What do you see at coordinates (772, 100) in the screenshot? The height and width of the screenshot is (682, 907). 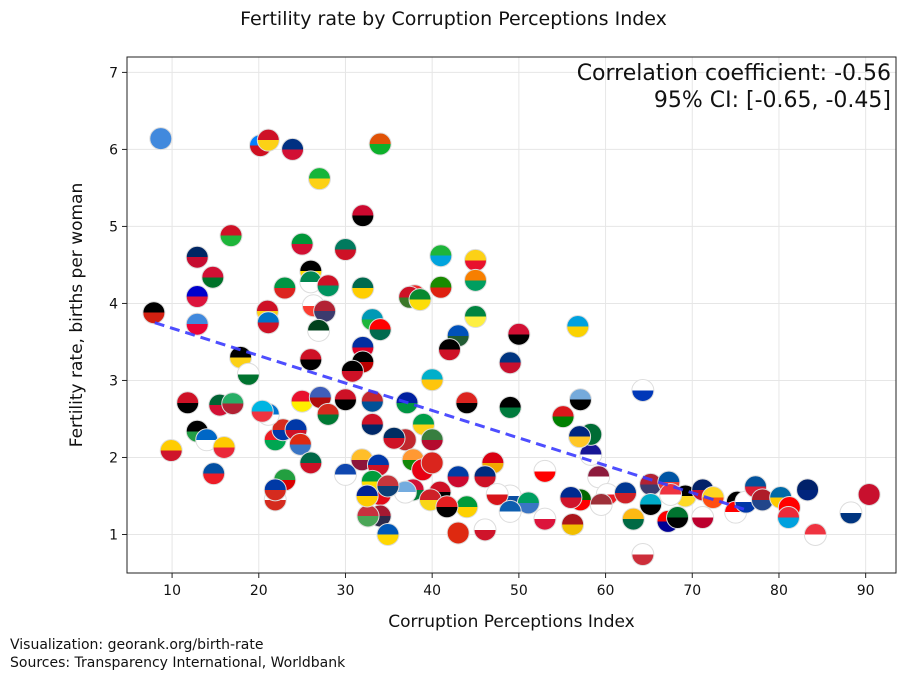 I see `confidence-interval: 95% CI: [-0.65, -0.45]` at bounding box center [772, 100].